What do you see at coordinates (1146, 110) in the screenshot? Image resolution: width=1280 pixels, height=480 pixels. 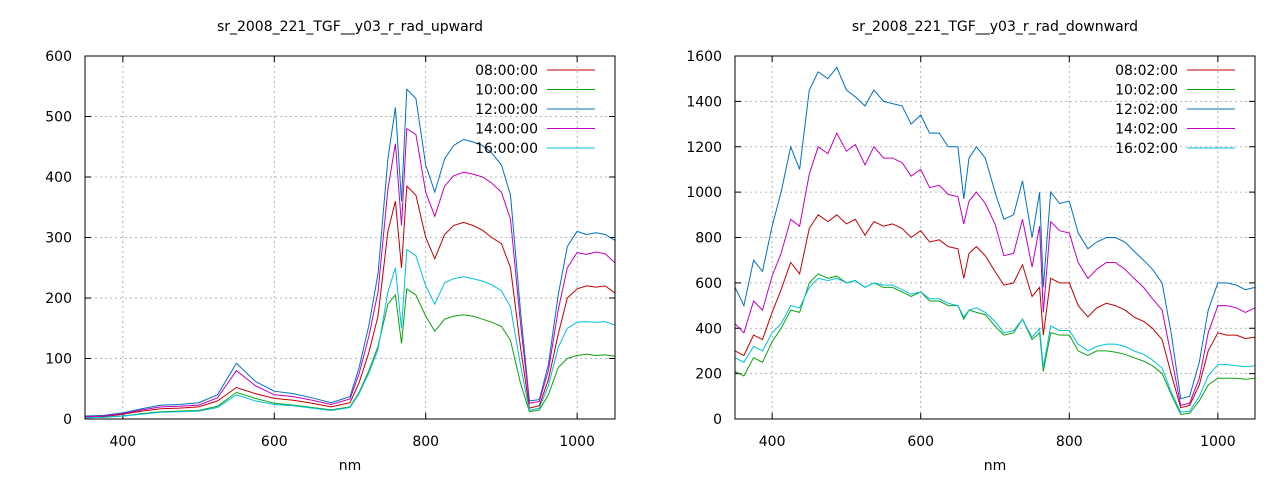 I see `legend-label: 12:02:00` at bounding box center [1146, 110].